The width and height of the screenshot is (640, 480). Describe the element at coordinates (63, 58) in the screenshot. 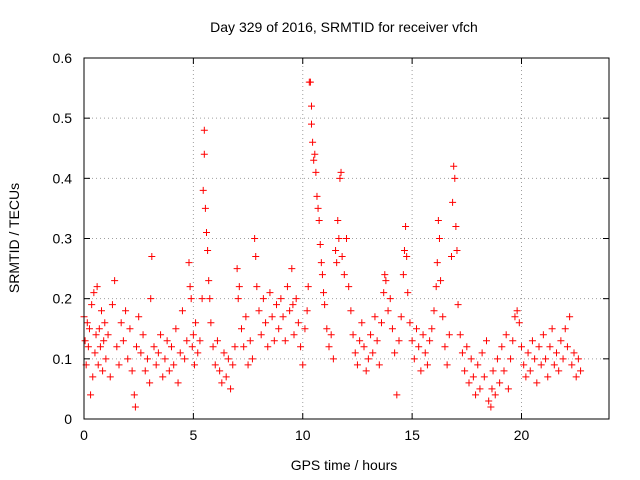

I see `y-tick-label: 0.6` at that location.